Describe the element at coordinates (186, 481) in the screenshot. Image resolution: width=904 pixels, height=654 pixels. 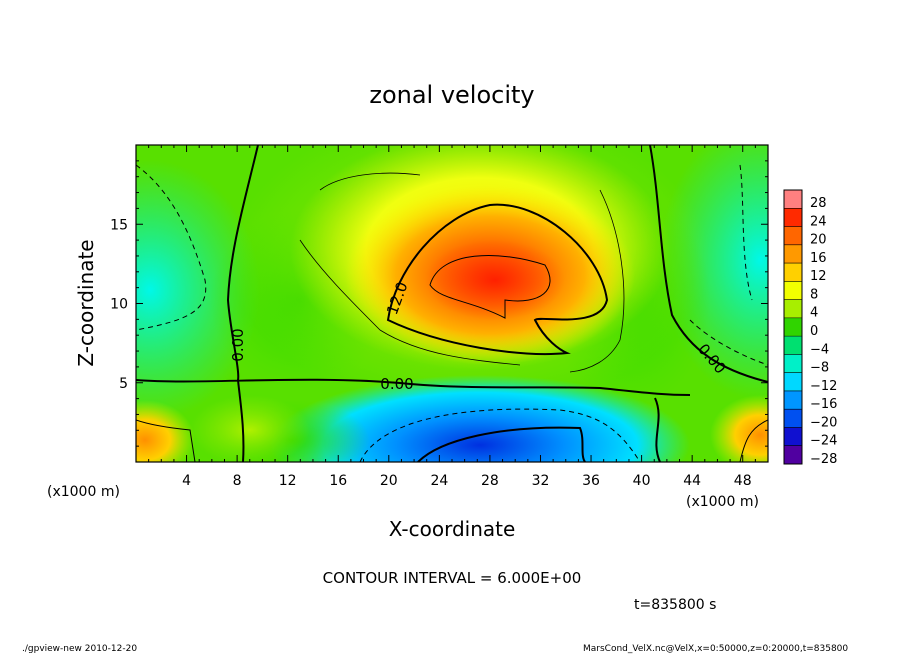
I see `x-tick-label: 4` at that location.